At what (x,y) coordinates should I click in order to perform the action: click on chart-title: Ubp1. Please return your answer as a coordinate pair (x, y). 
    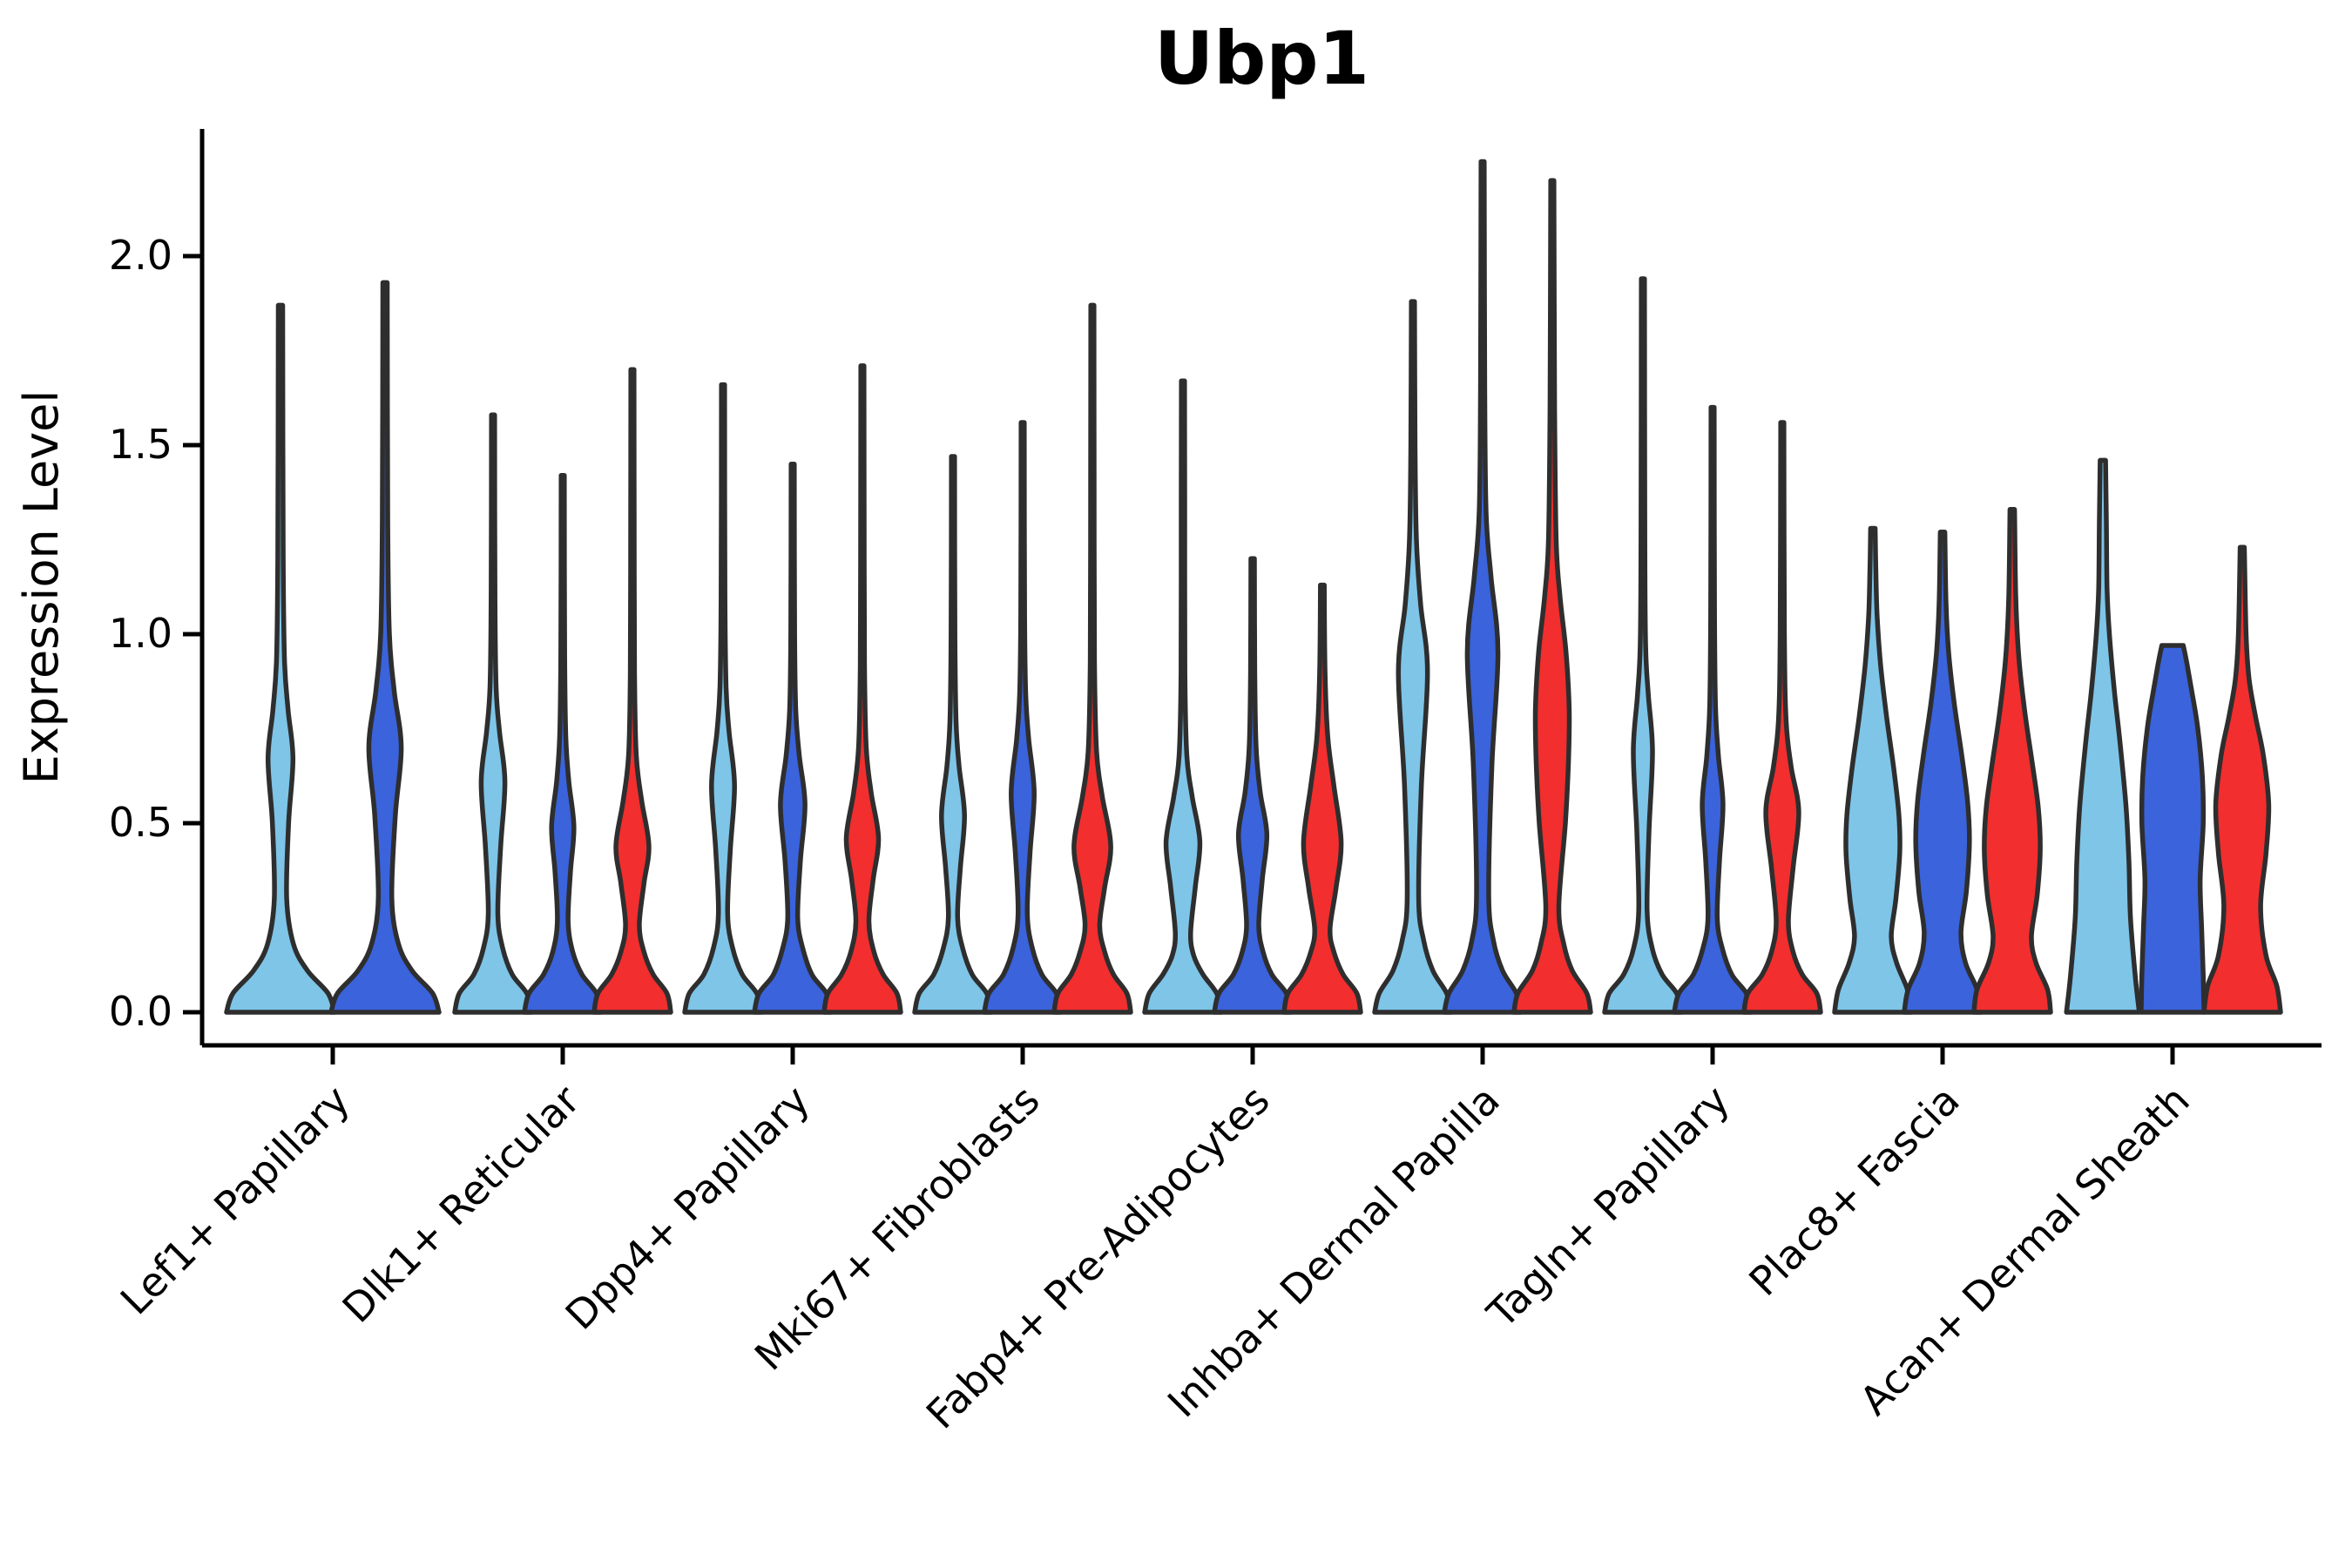
    Looking at the image, I should click on (1261, 58).